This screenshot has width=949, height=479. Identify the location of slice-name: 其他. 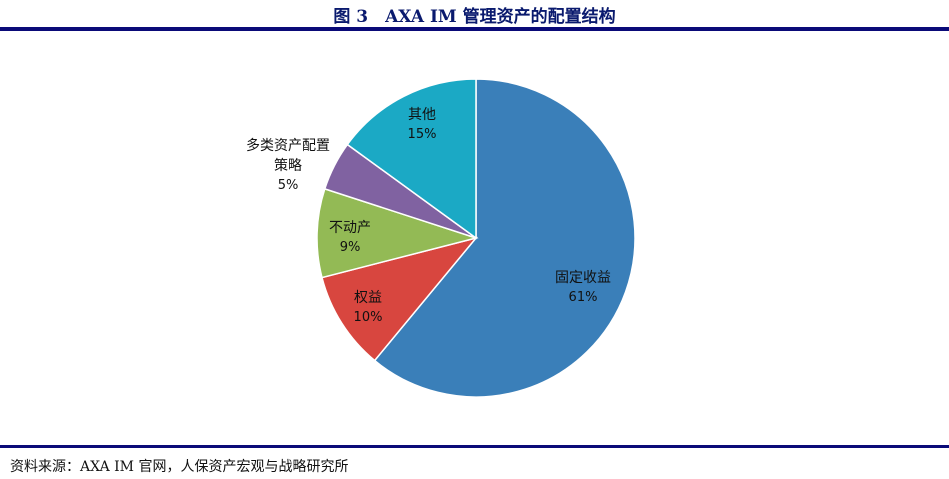
(422, 115).